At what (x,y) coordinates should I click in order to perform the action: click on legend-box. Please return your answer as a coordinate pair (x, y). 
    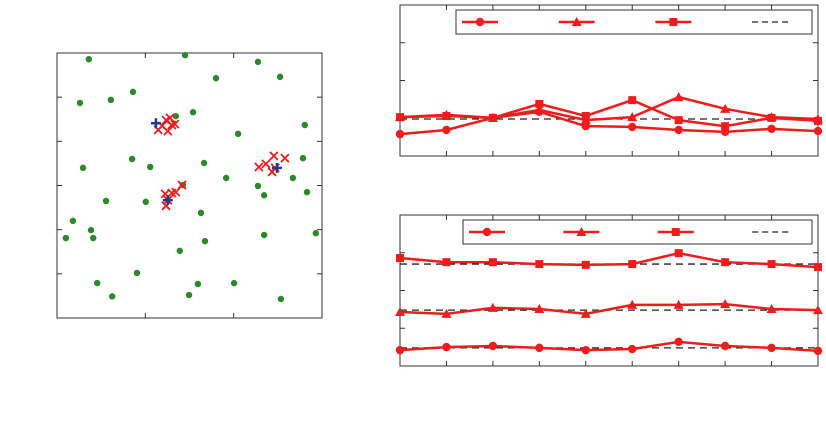
    Looking at the image, I should click on (634, 22).